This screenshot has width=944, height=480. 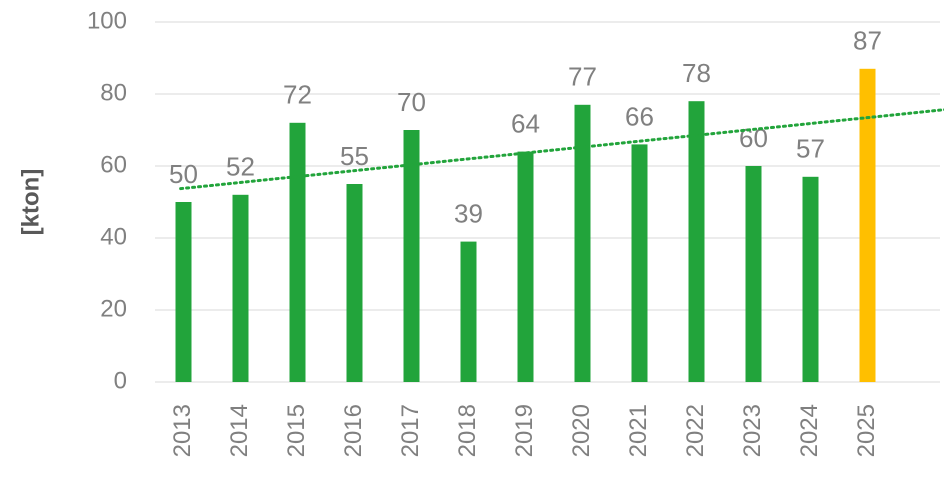 I want to click on value-label: 87, so click(x=867, y=41).